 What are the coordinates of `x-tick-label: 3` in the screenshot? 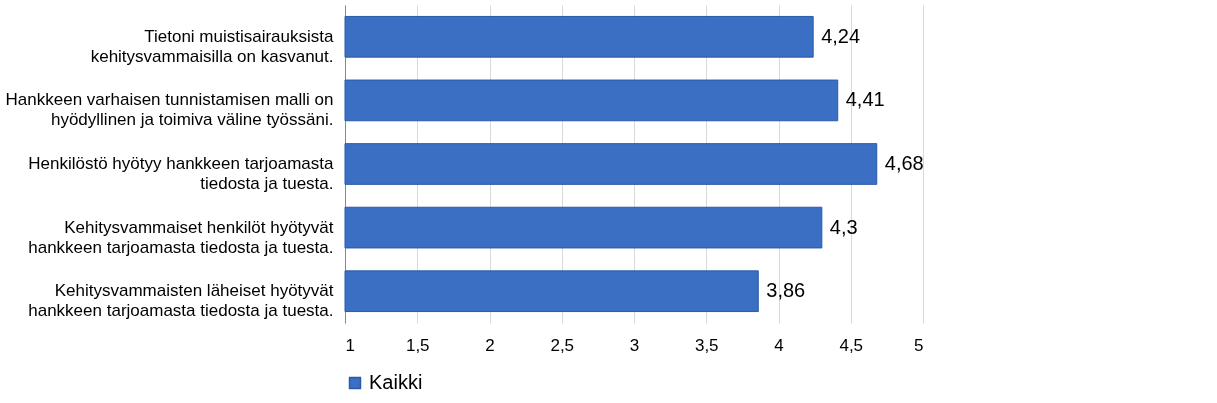 It's located at (634, 345).